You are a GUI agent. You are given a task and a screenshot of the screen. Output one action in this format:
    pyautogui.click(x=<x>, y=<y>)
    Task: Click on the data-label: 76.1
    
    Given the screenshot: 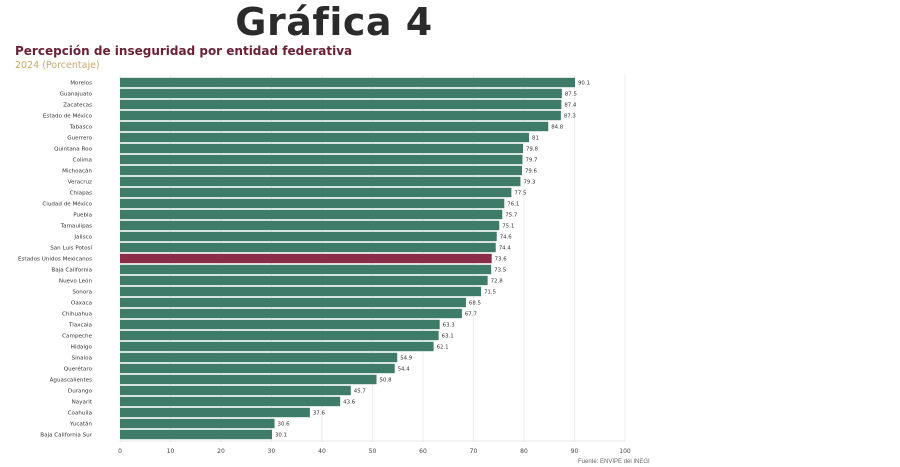 What is the action you would take?
    pyautogui.click(x=513, y=205)
    